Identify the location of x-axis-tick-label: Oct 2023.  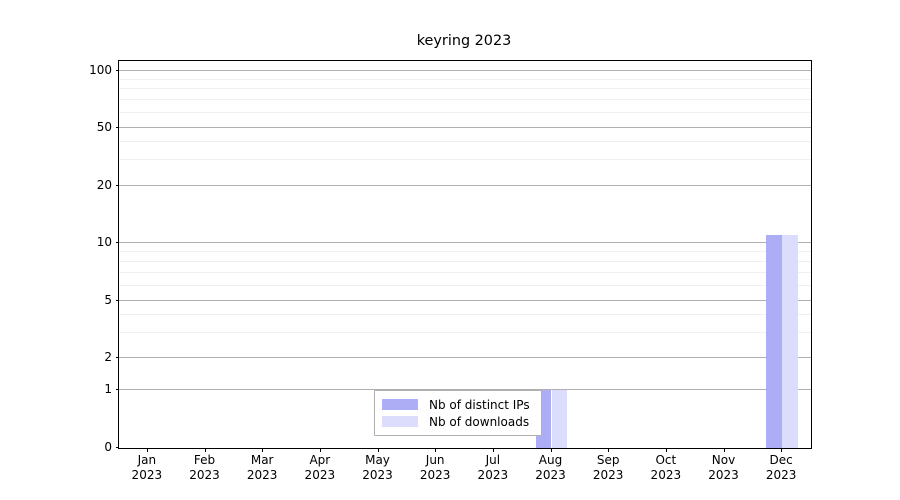
(666, 467).